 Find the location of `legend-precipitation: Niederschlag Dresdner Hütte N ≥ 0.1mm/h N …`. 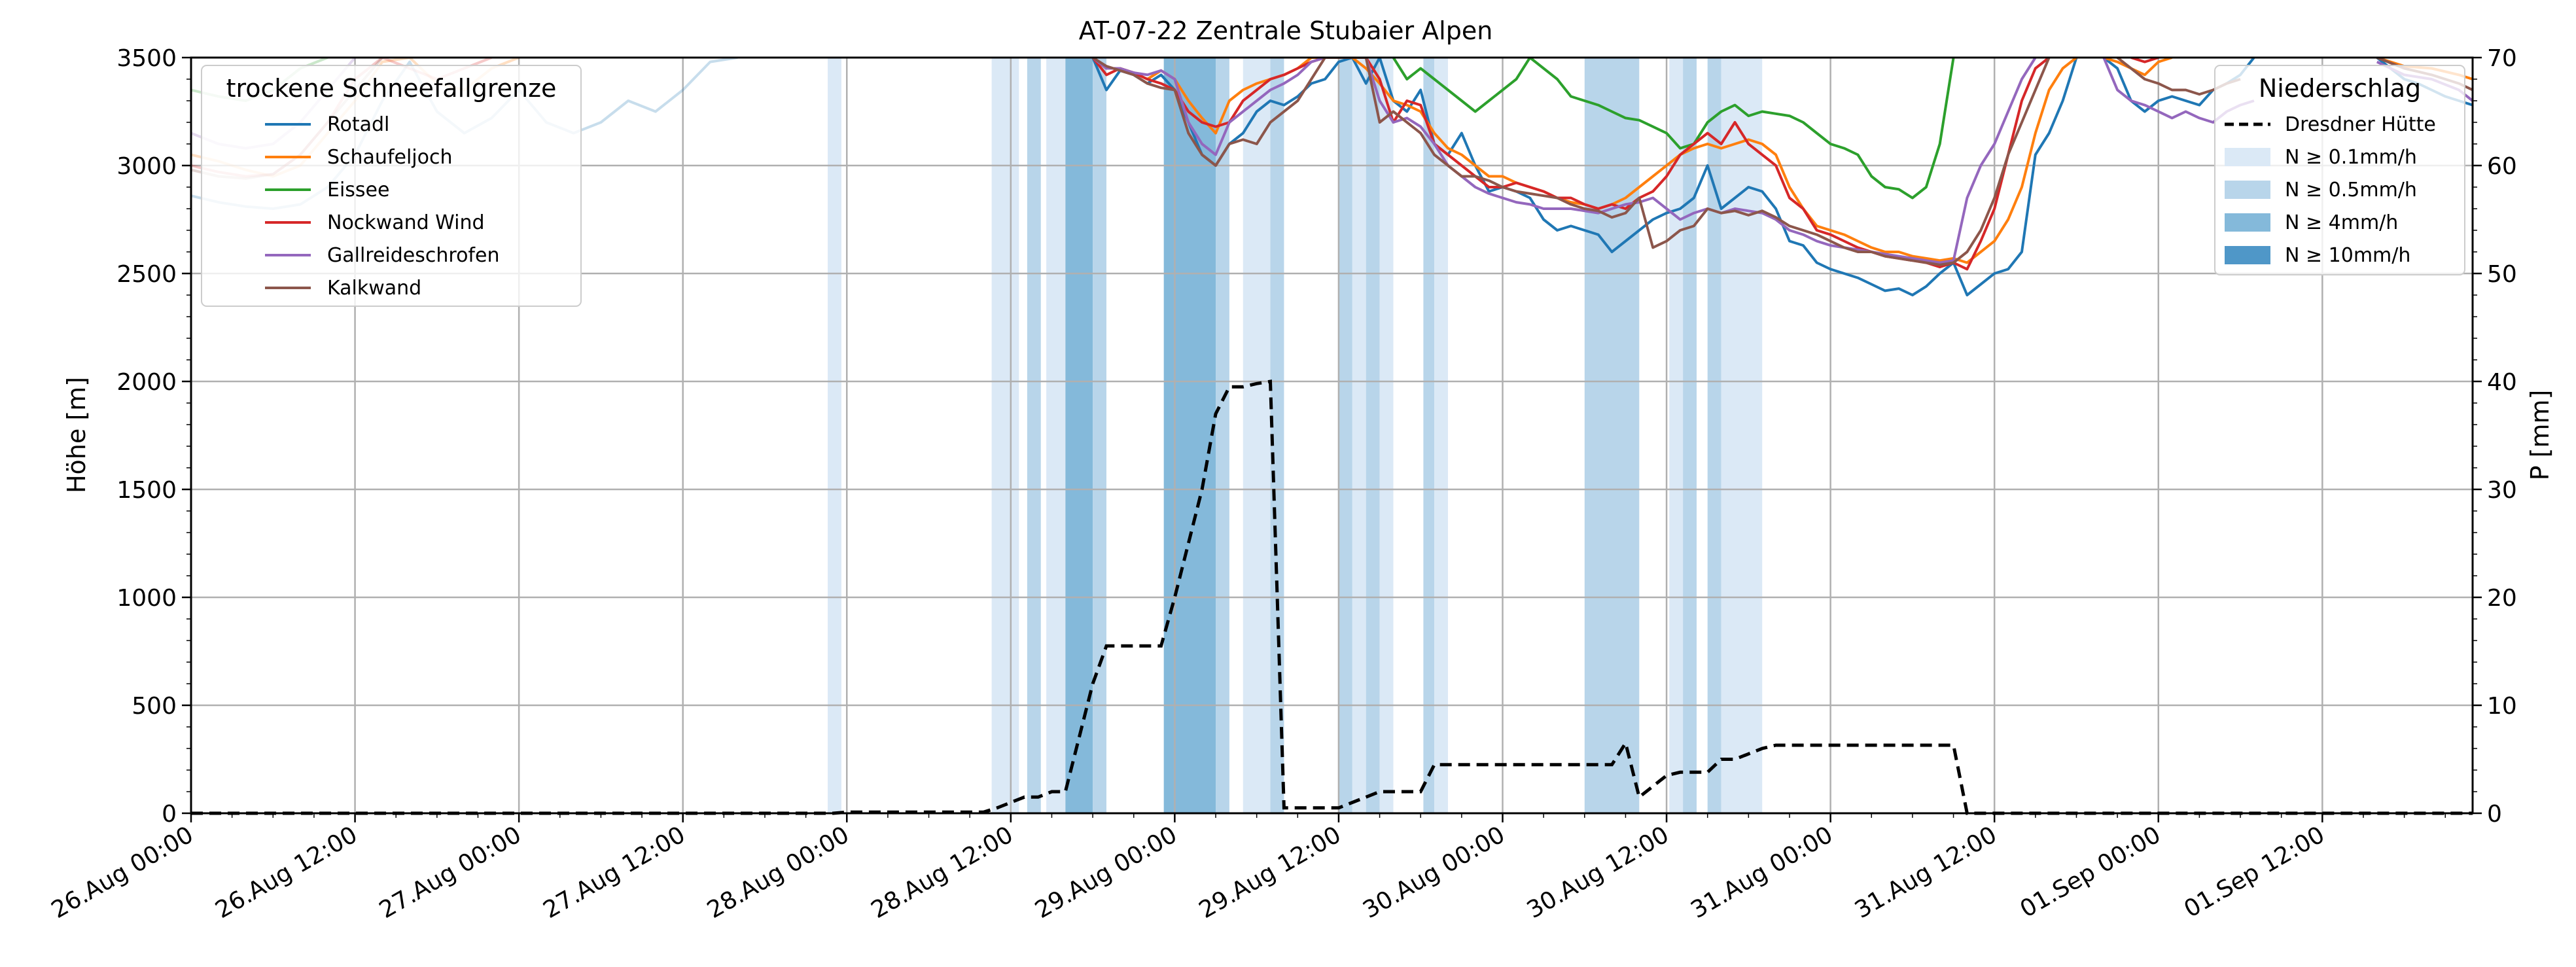

legend-precipitation: Niederschlag Dresdner Hütte N ≥ 0.1mm/h N … is located at coordinates (2339, 170).